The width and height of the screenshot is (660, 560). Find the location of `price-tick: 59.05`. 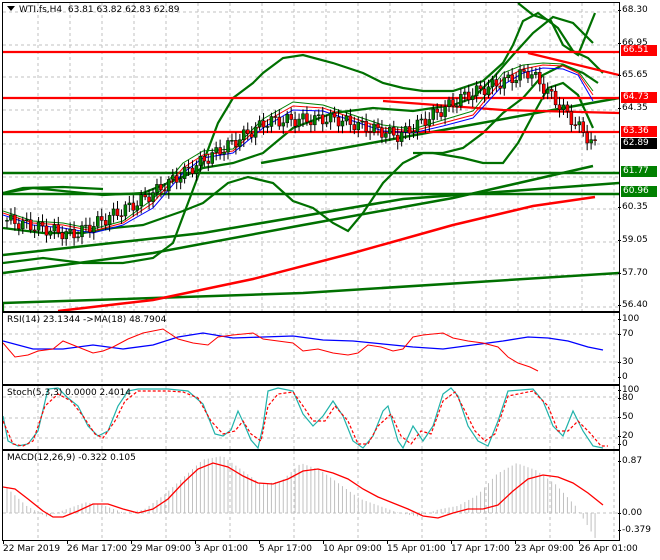

price-tick: 59.05 is located at coordinates (633, 240).